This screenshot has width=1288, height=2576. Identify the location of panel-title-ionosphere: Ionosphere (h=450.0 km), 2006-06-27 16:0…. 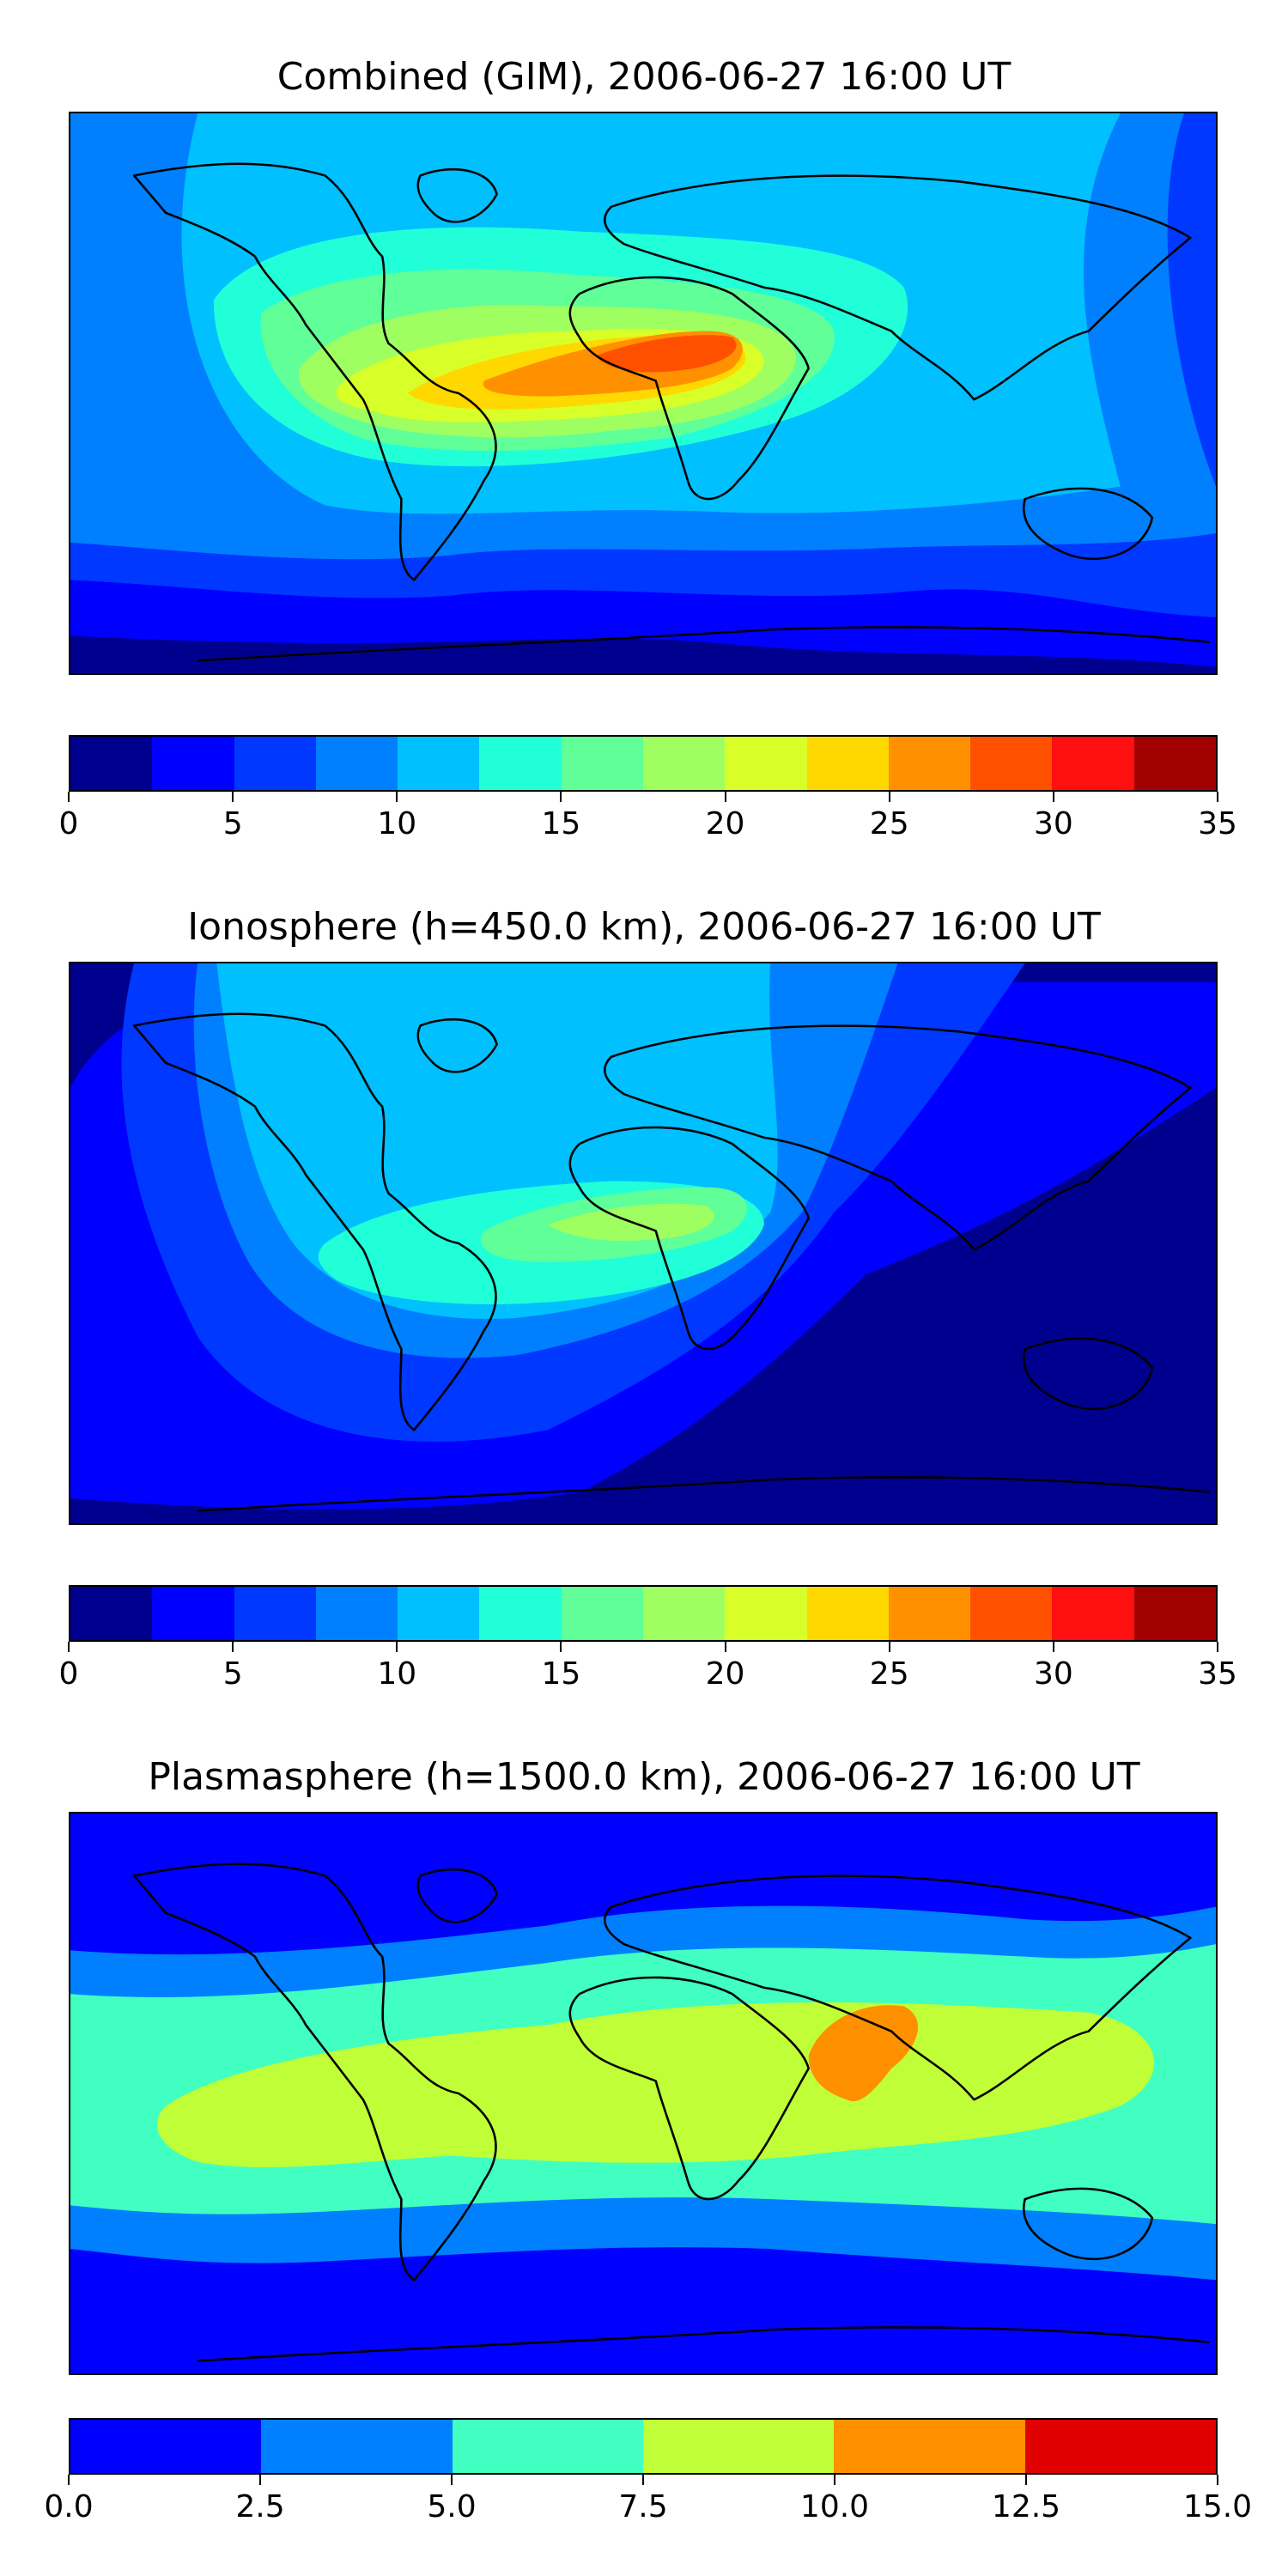
(644, 927).